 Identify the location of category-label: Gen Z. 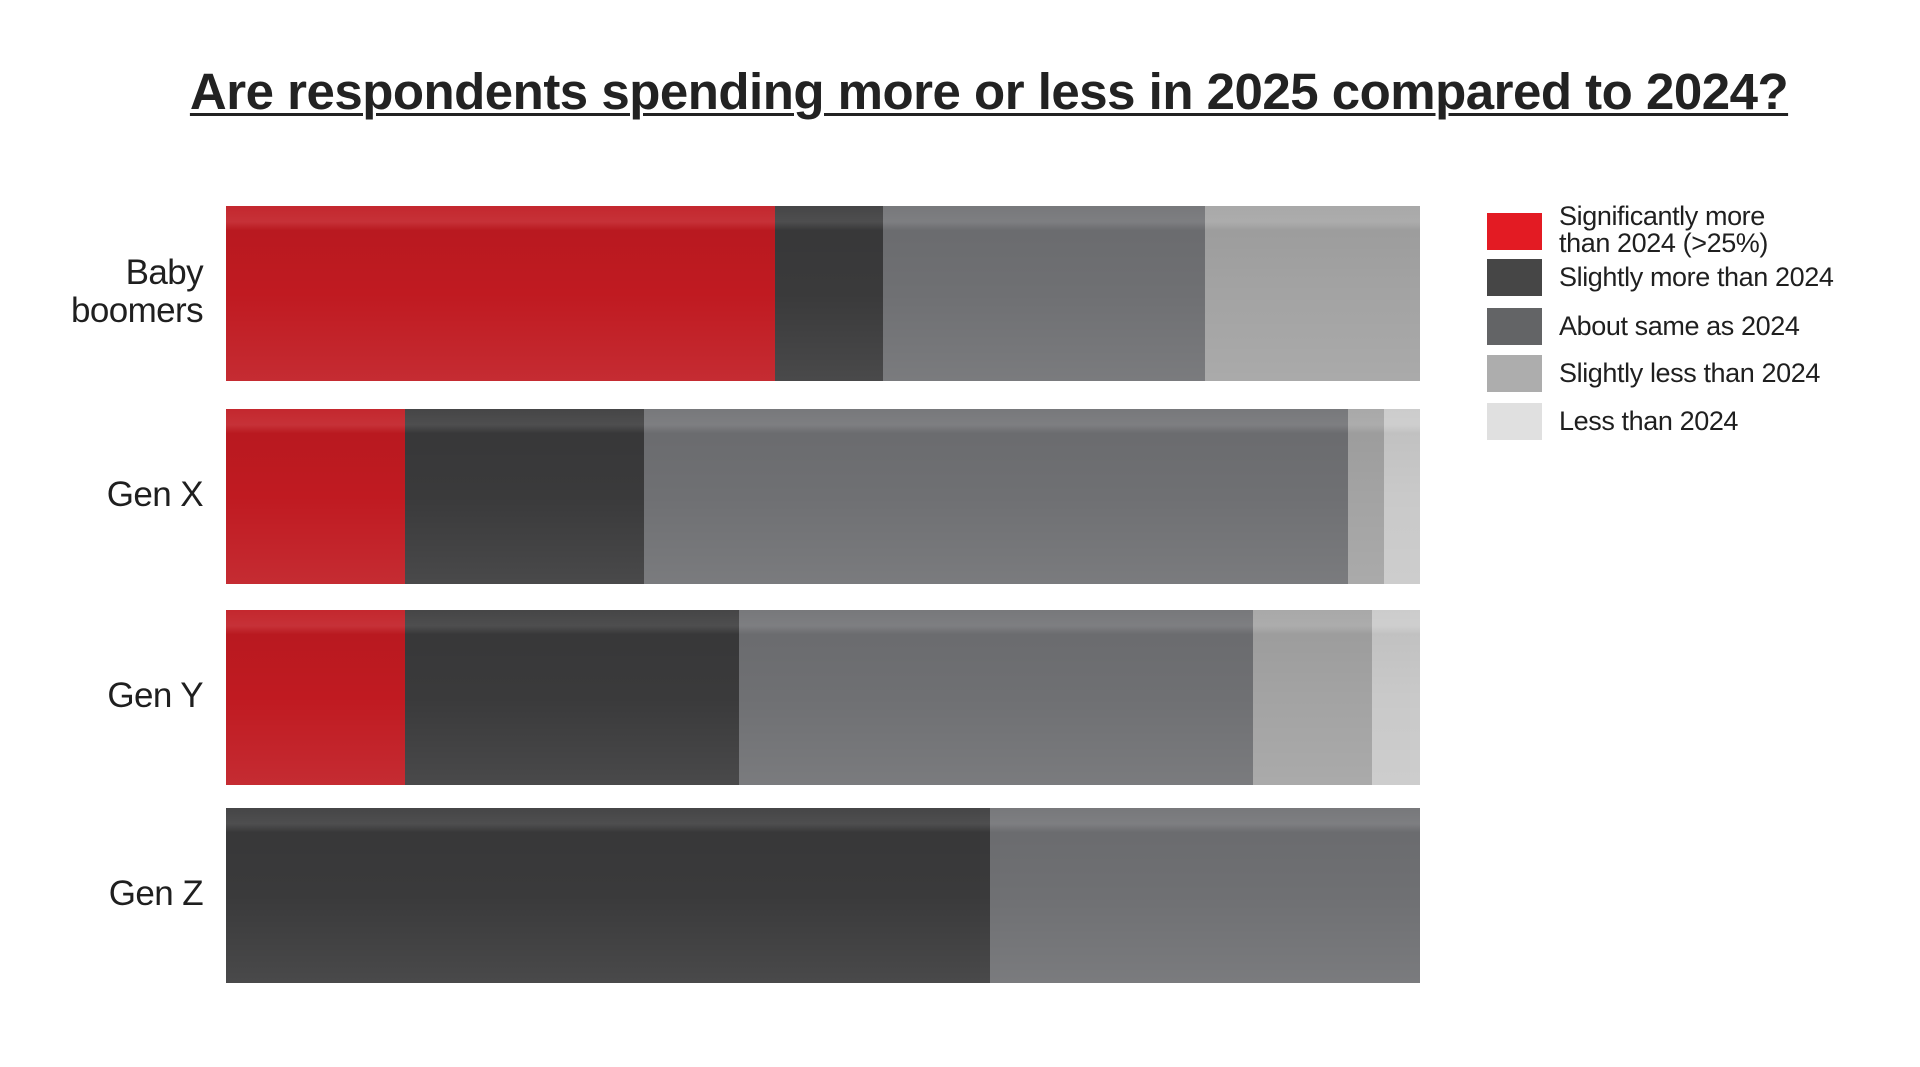
(156, 893).